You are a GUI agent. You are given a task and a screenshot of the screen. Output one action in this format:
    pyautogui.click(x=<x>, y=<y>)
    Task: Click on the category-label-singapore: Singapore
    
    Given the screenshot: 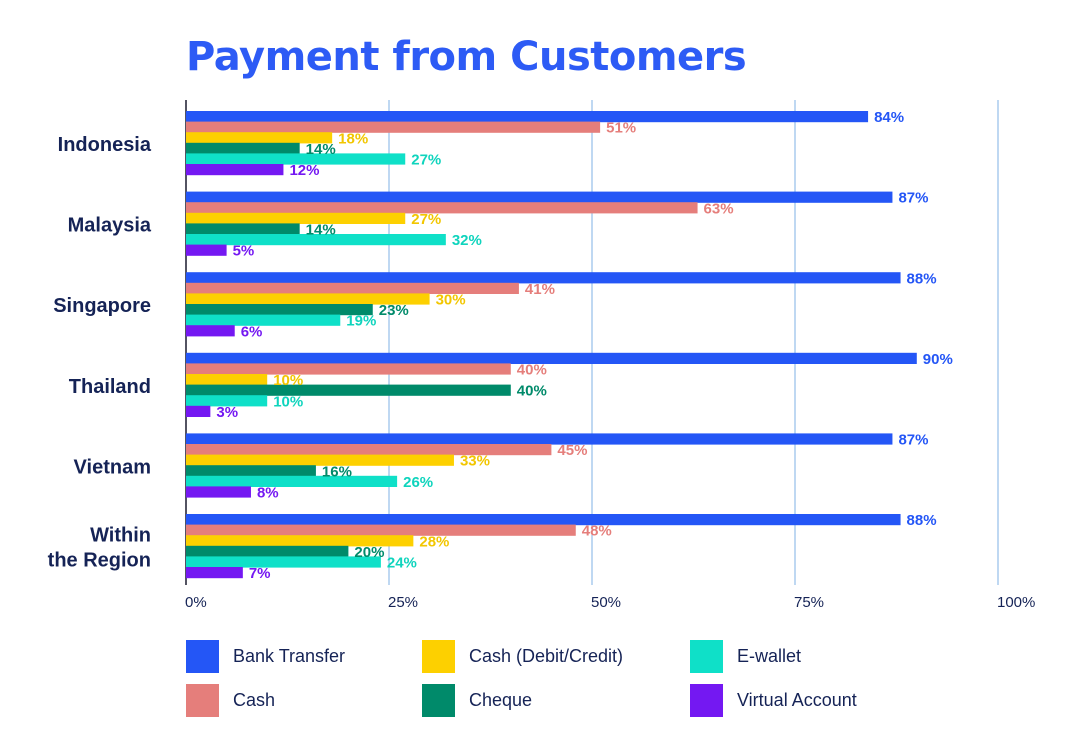 What is the action you would take?
    pyautogui.click(x=102, y=306)
    